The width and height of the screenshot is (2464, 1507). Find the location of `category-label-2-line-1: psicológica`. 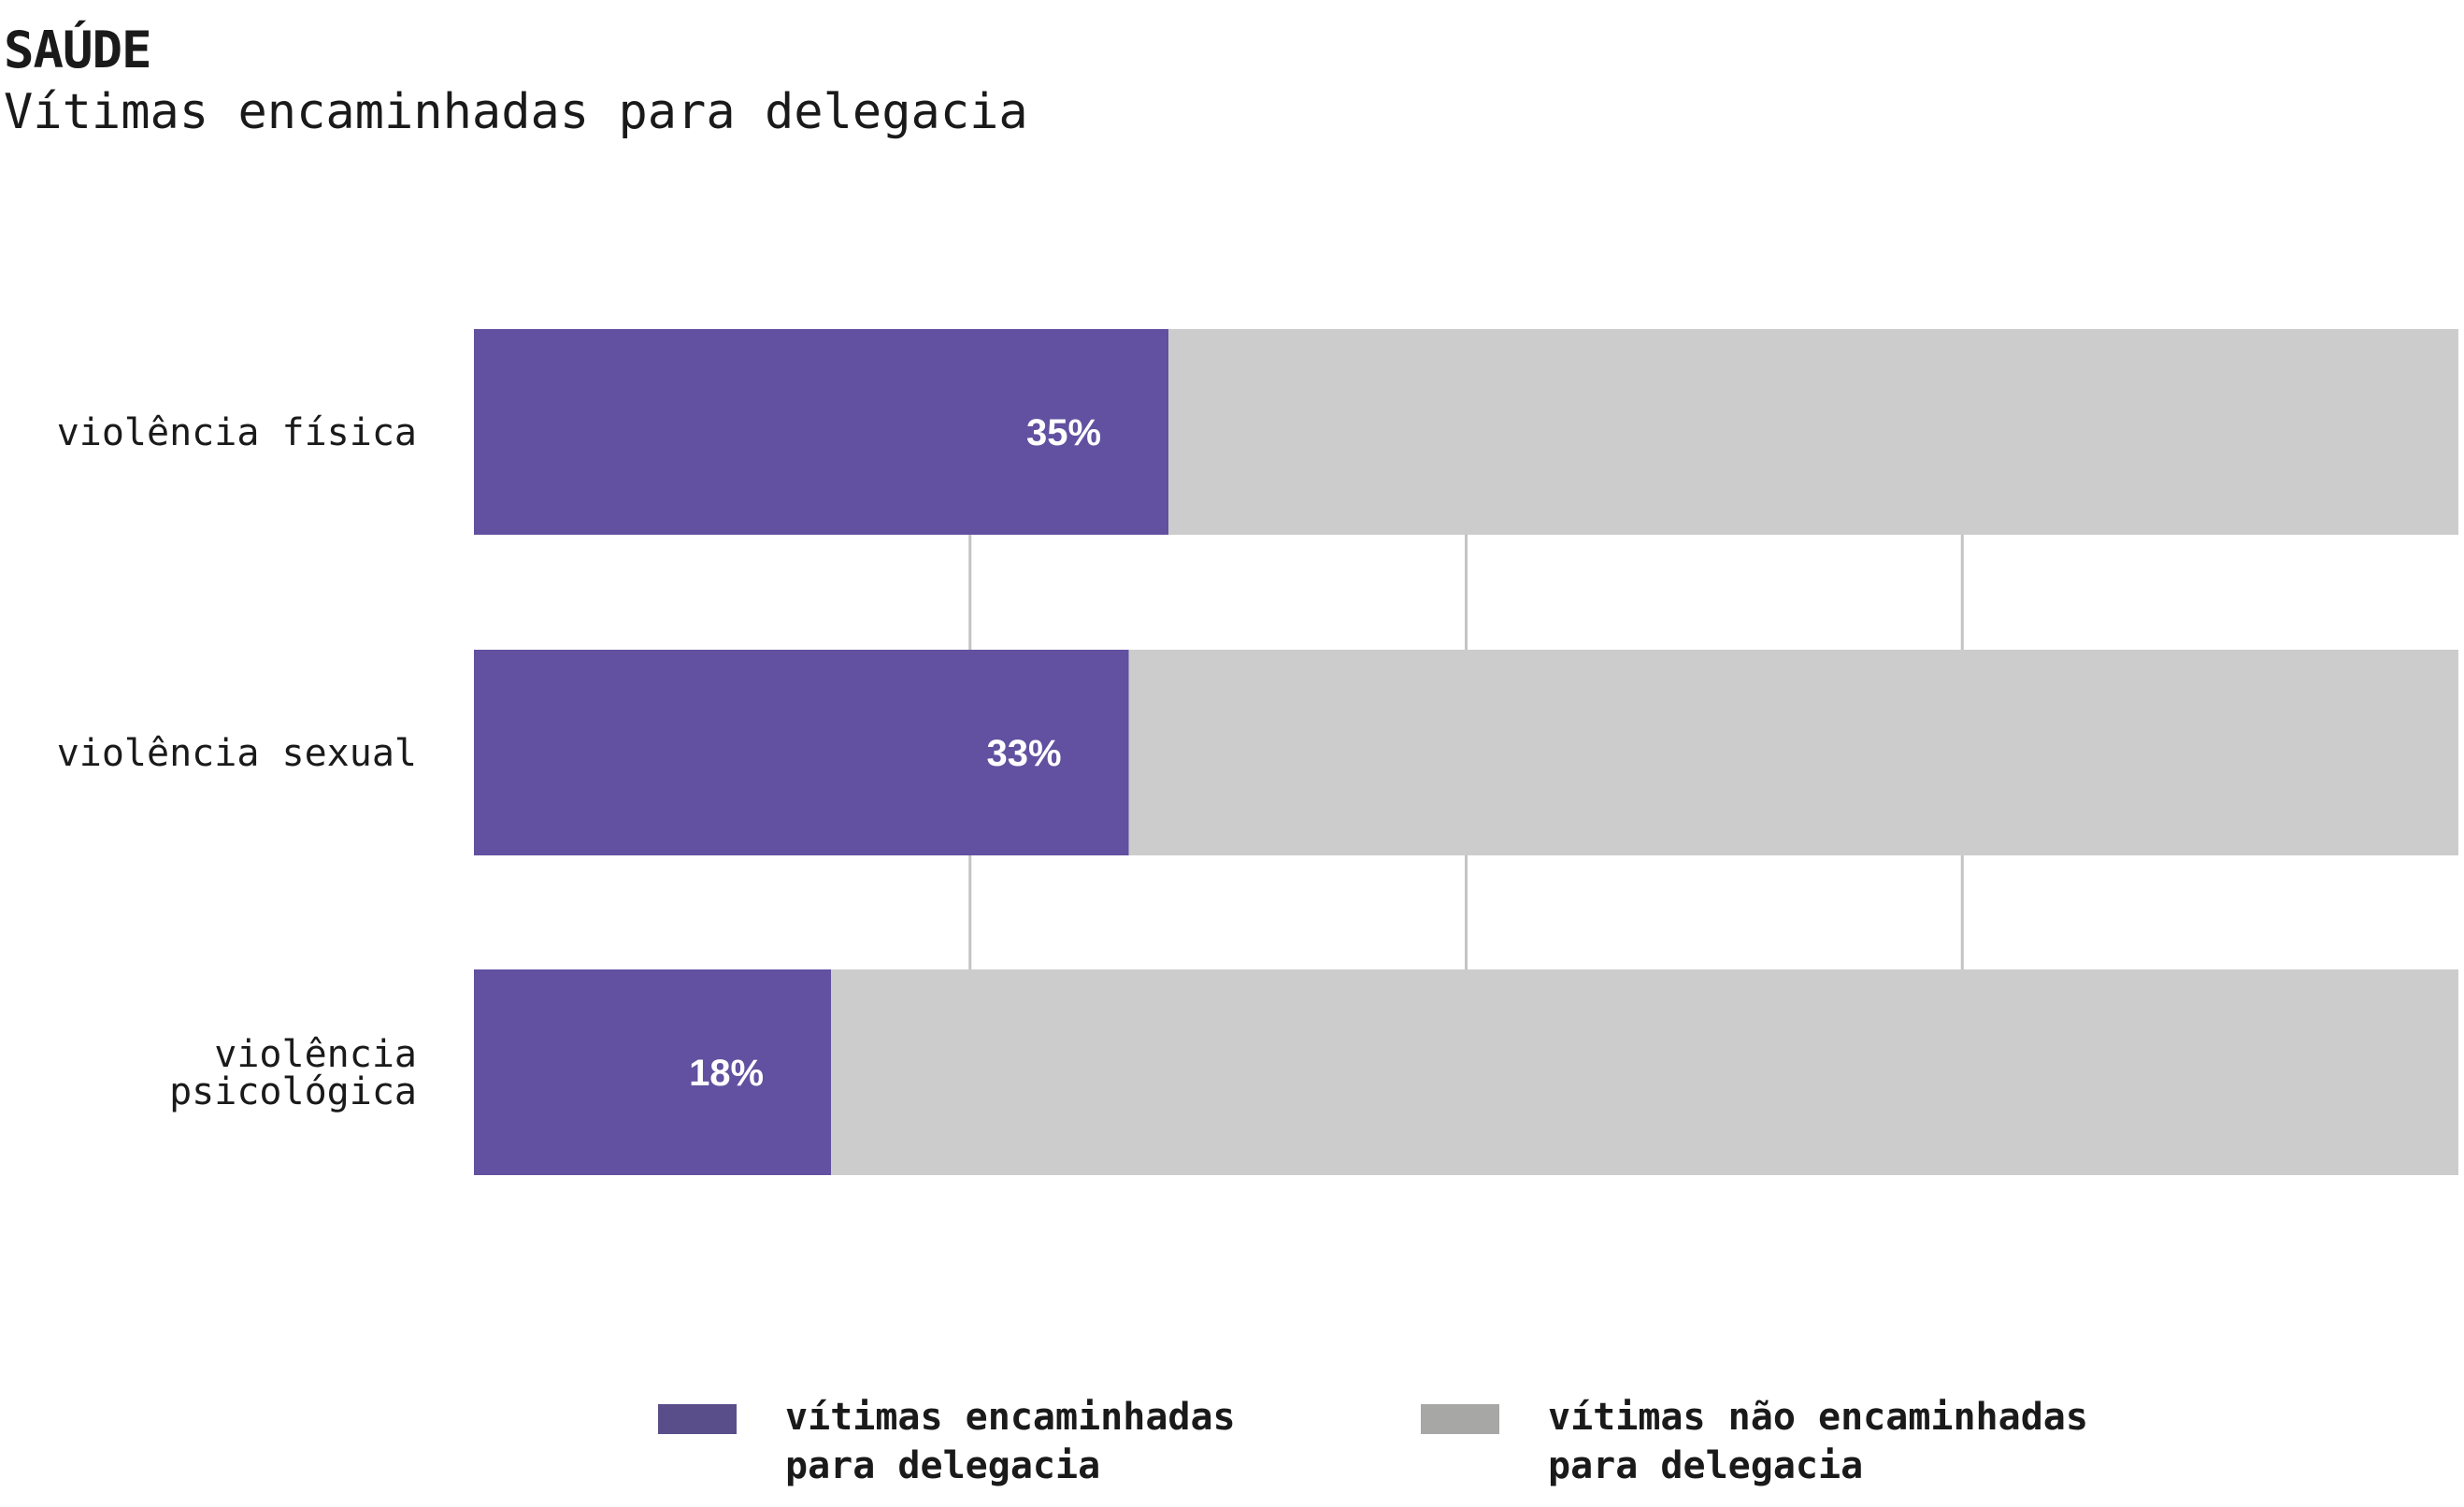

category-label-2-line-1: psicológica is located at coordinates (293, 1092).